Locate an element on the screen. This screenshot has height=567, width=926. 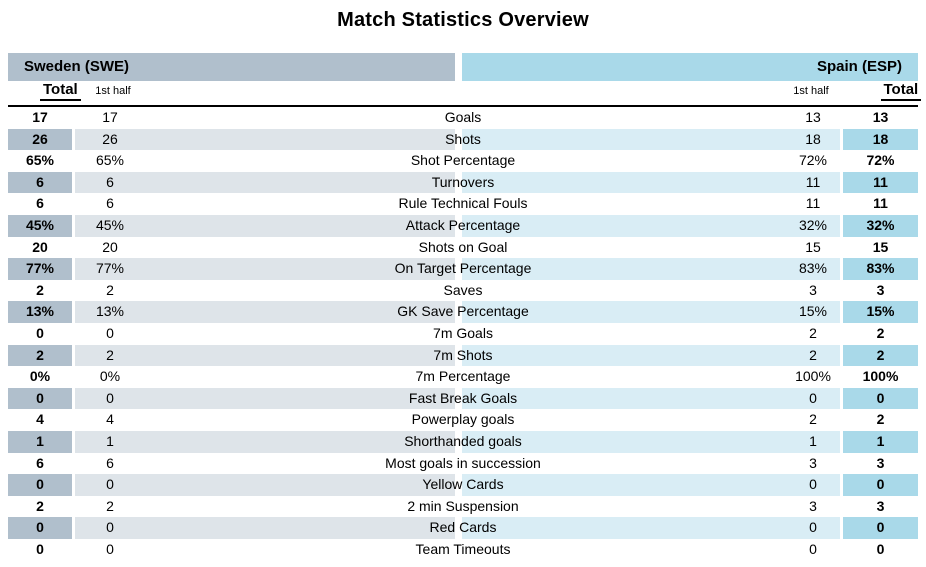
stat-label: Shots is located at coordinates (463, 138).